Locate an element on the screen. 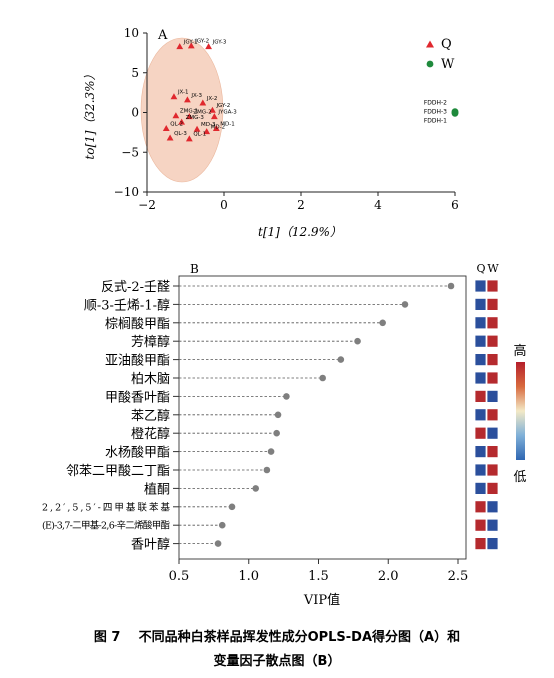 This screenshot has height=678, width=554. score-plot-y-tick-label: −10 is located at coordinates (126, 192).